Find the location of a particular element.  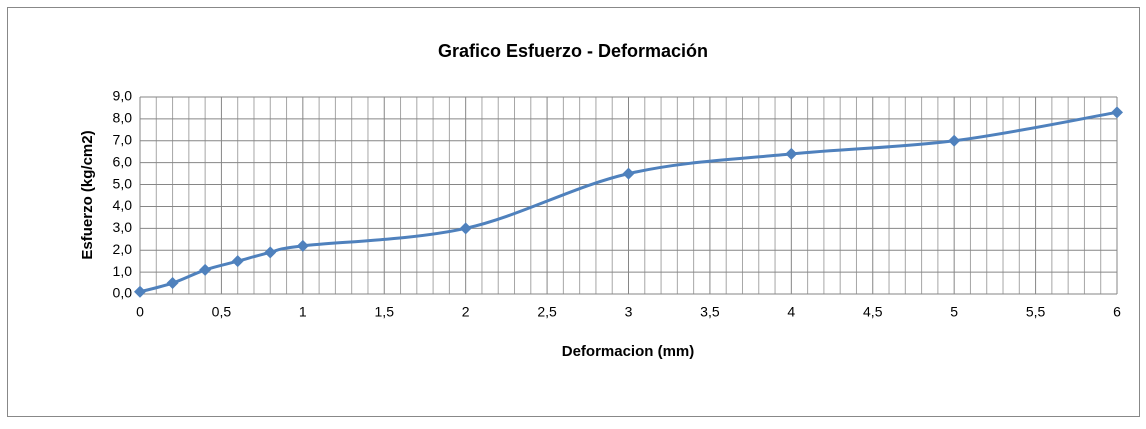

chart-title: Grafico Esfuerzo - Deformación is located at coordinates (573, 51).